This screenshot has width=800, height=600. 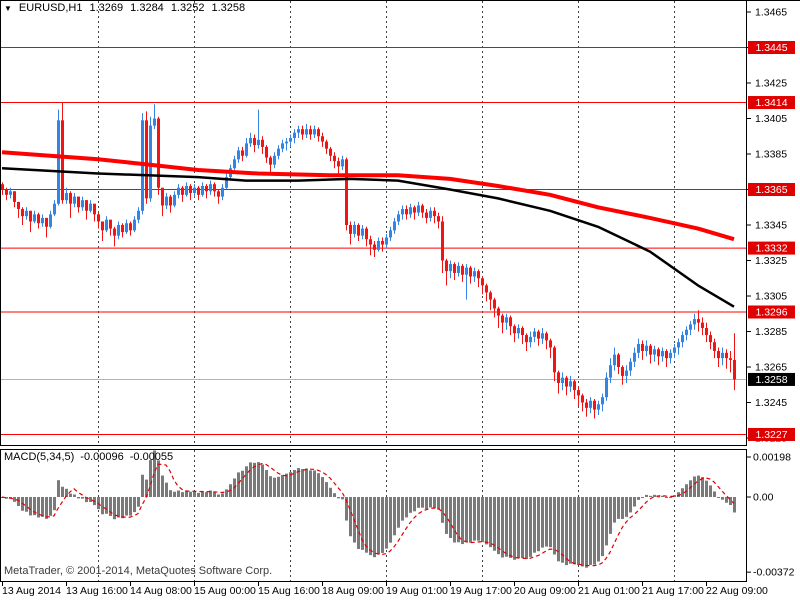 I want to click on macd-info-line: MACD(5,34,5) -0.00096 -0.00055, so click(x=88, y=457).